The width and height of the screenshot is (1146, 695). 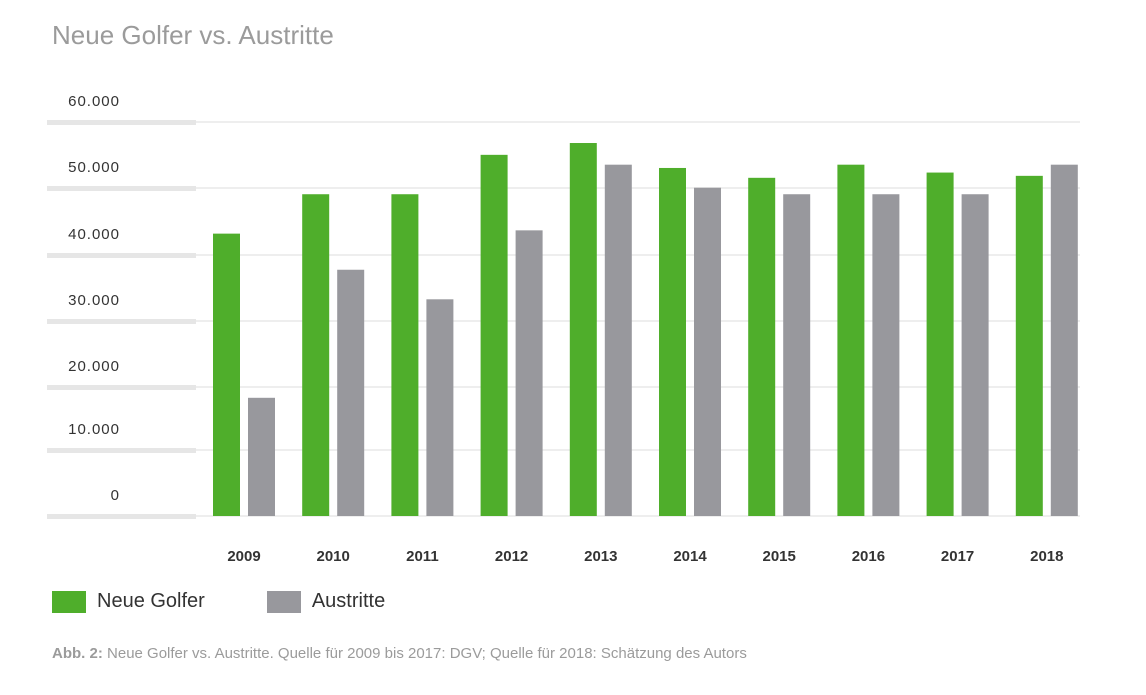 I want to click on y-tick-label: 20.000, so click(x=94, y=366).